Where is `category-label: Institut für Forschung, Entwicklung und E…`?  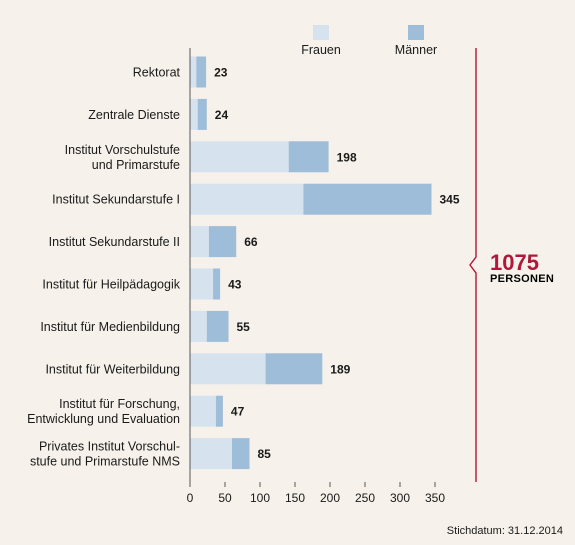 category-label: Institut für Forschung, Entwicklung und E… is located at coordinates (103, 411).